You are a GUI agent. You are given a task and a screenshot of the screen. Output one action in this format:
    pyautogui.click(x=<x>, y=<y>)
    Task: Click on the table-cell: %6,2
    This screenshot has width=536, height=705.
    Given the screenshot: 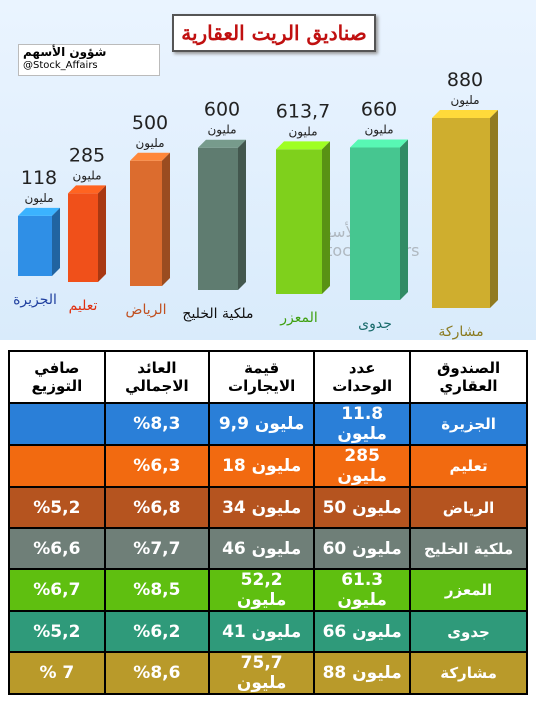 What is the action you would take?
    pyautogui.click(x=157, y=631)
    